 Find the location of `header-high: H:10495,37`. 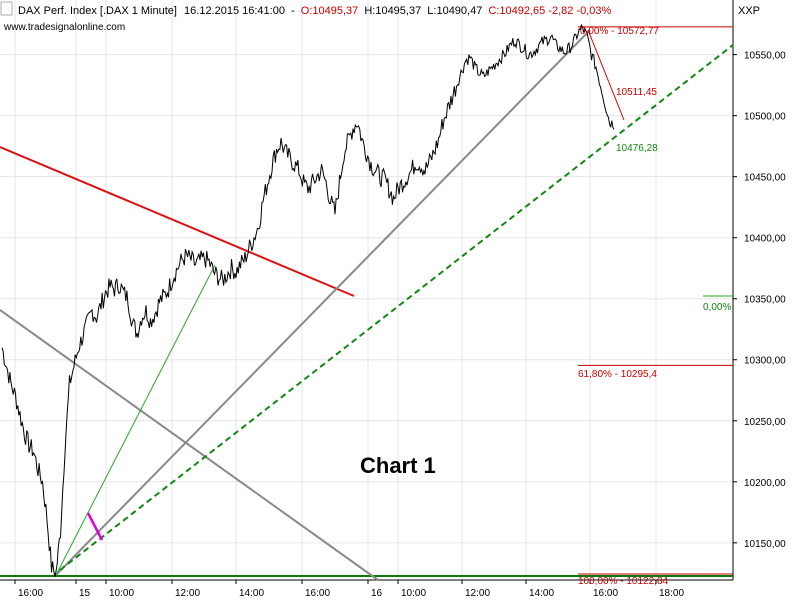

header-high: H:10495,37 is located at coordinates (392, 11).